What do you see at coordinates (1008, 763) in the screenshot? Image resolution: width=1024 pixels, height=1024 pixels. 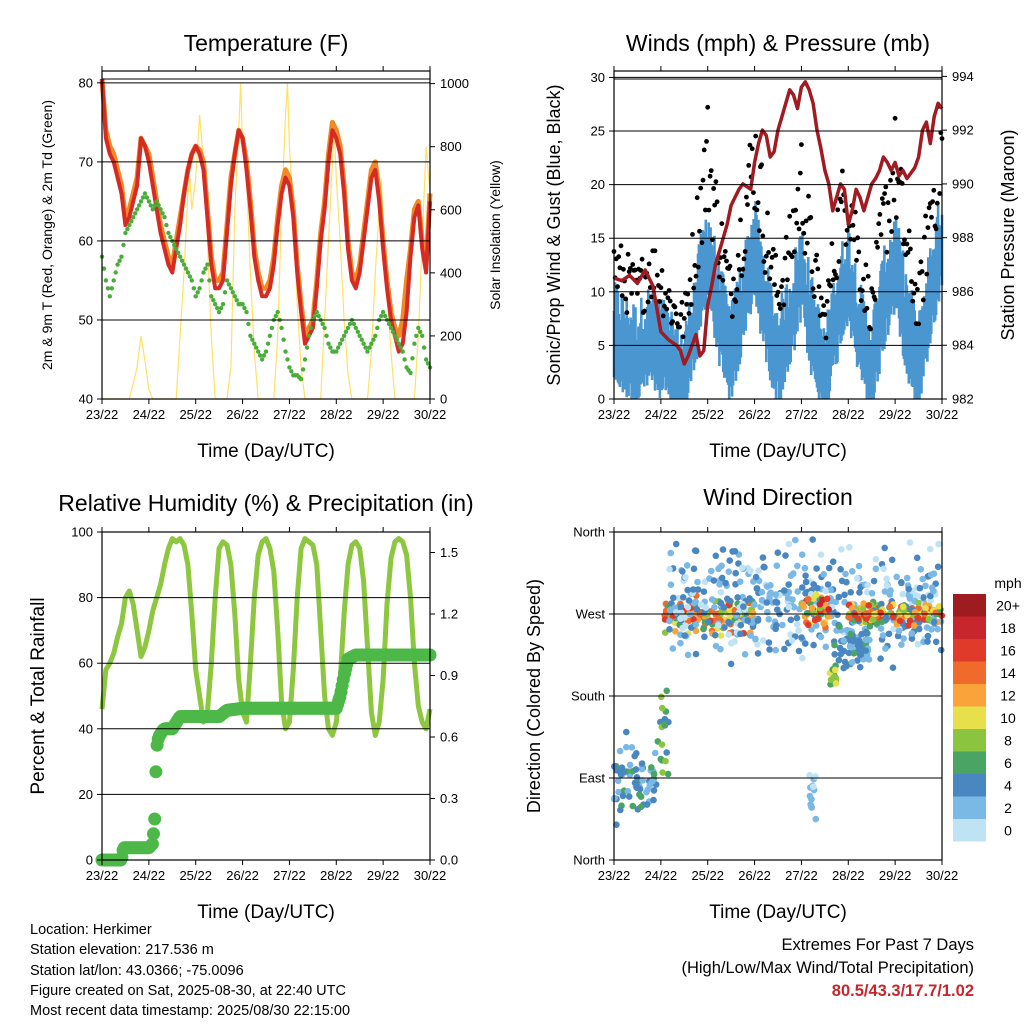 I see `colorbar-label: 6` at bounding box center [1008, 763].